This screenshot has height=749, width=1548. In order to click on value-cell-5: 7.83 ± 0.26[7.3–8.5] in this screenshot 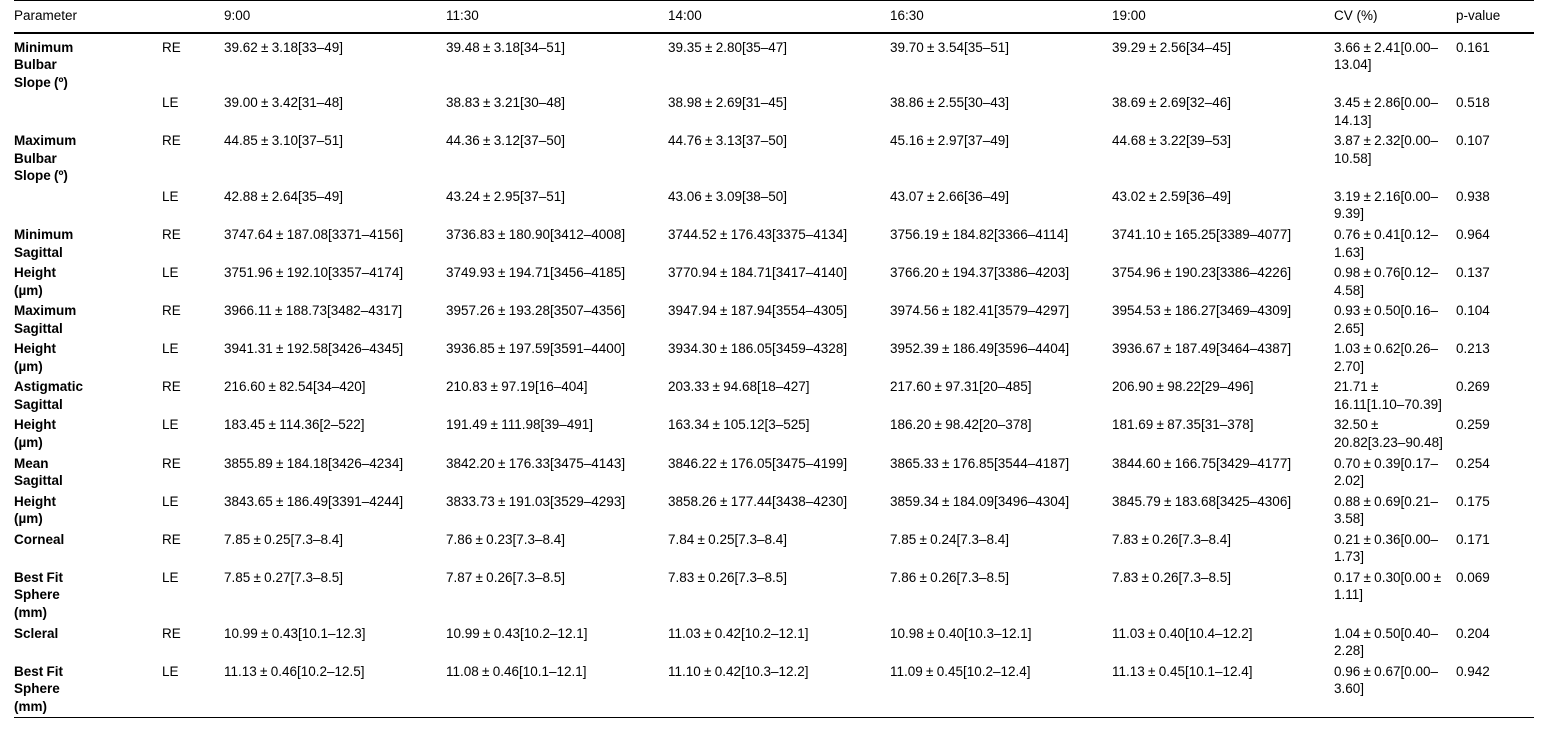, I will do `click(1172, 577)`.